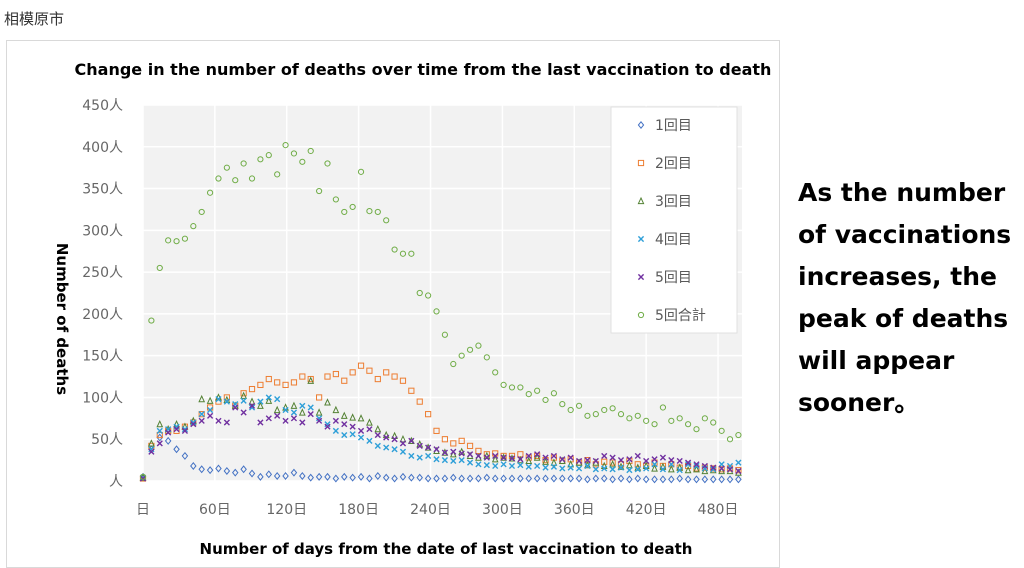 The width and height of the screenshot is (1024, 568). Describe the element at coordinates (876, 360) in the screenshot. I see `annotation-line: will appear` at that location.